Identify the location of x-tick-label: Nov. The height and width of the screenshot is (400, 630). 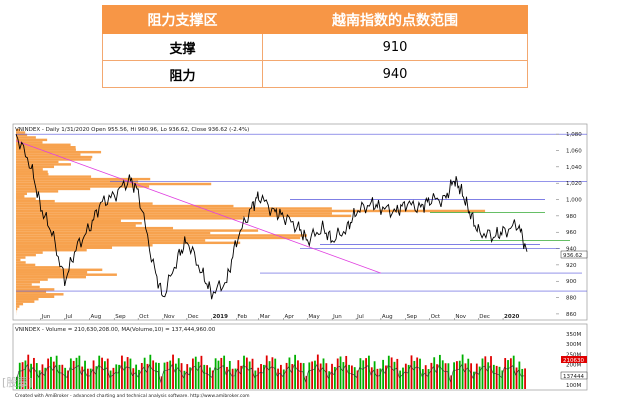
(169, 317).